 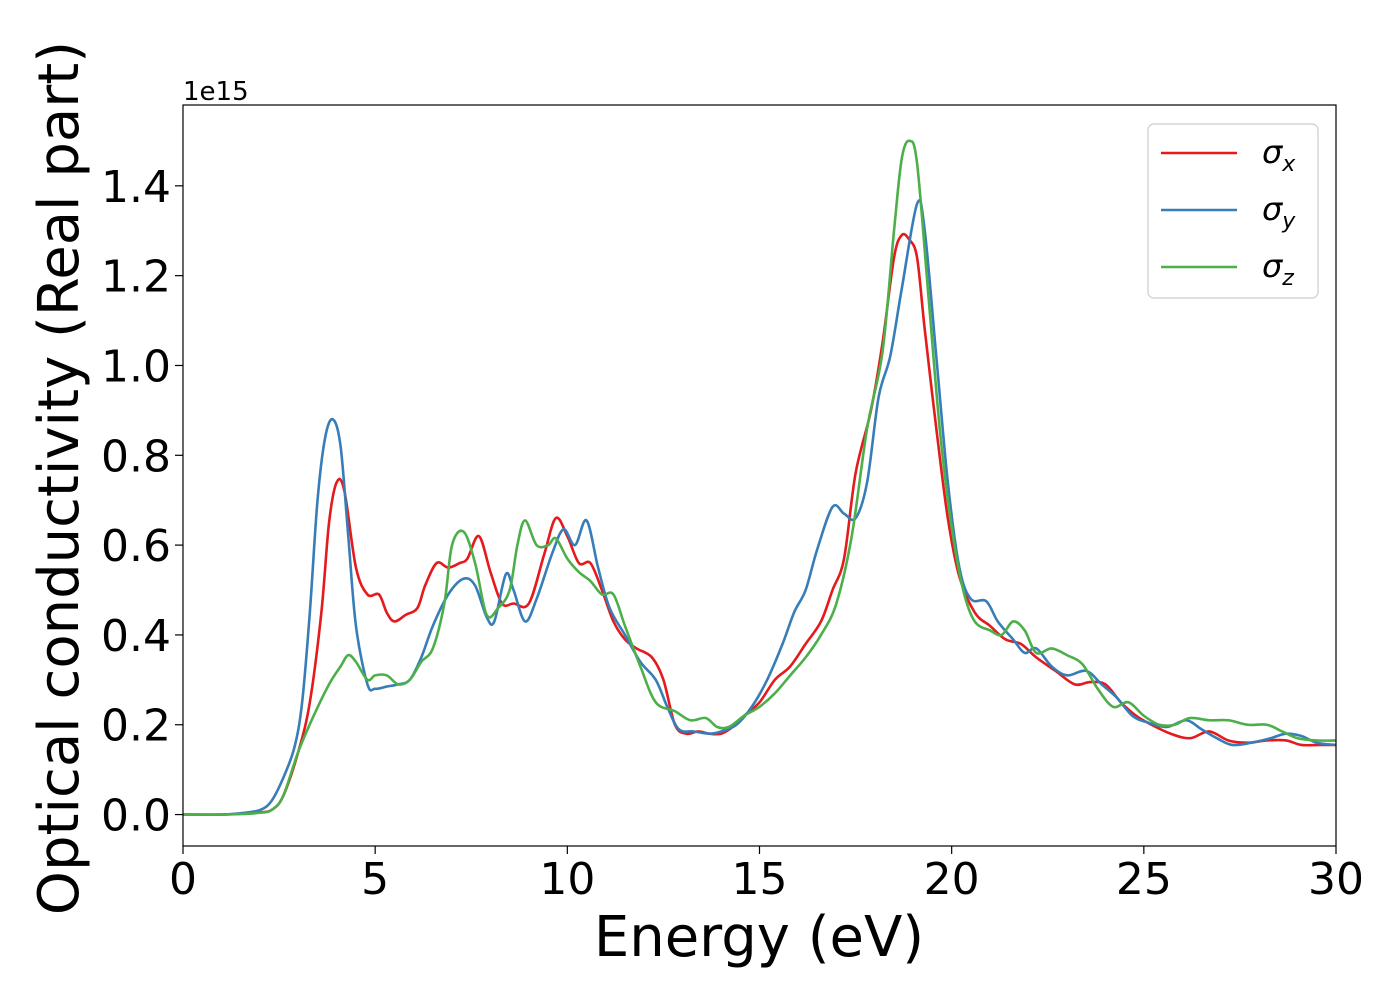 What do you see at coordinates (136, 816) in the screenshot?
I see `y-tick-label: 0.0` at bounding box center [136, 816].